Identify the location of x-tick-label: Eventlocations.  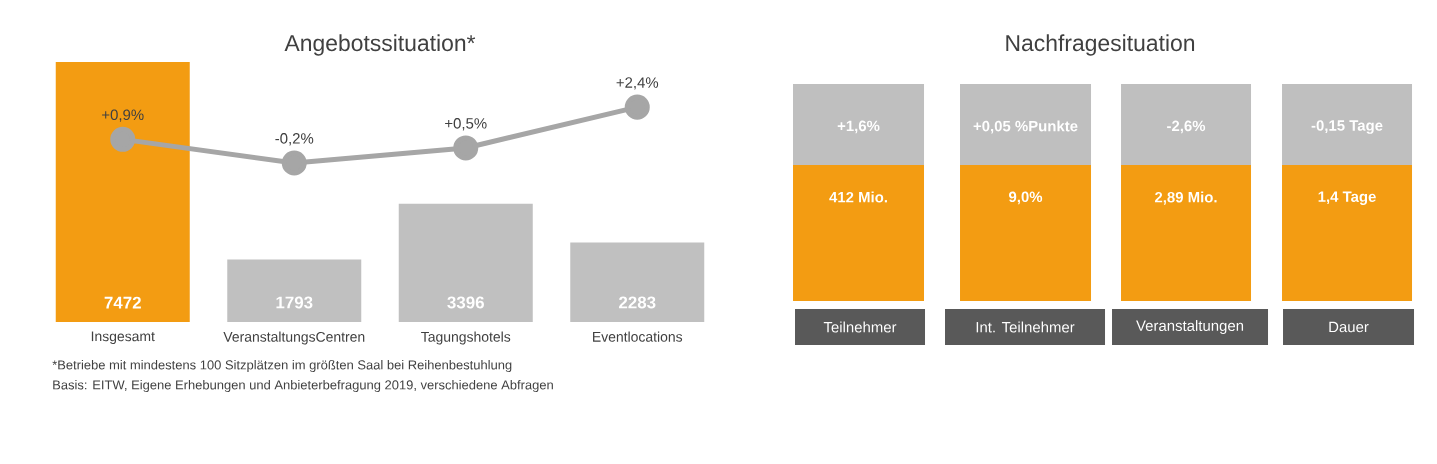
(638, 336).